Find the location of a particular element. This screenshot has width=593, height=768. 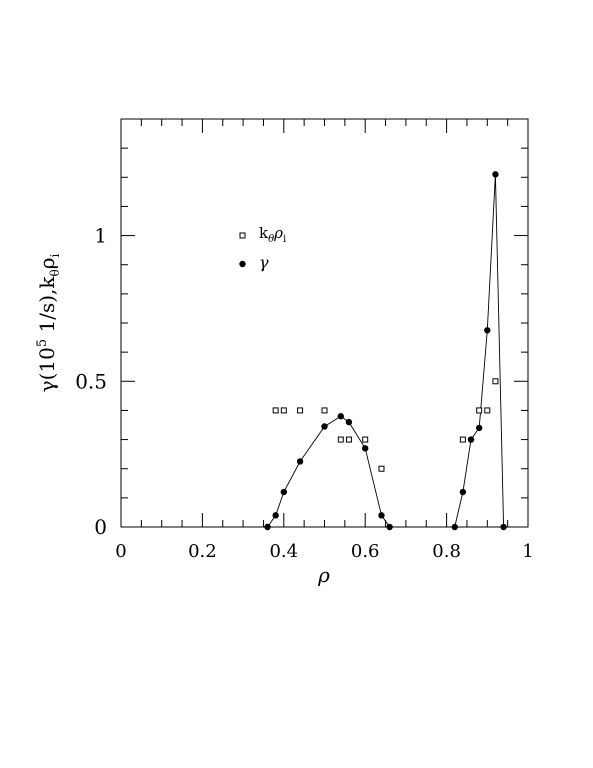

x-tick-label: 0.8 is located at coordinates (446, 551).